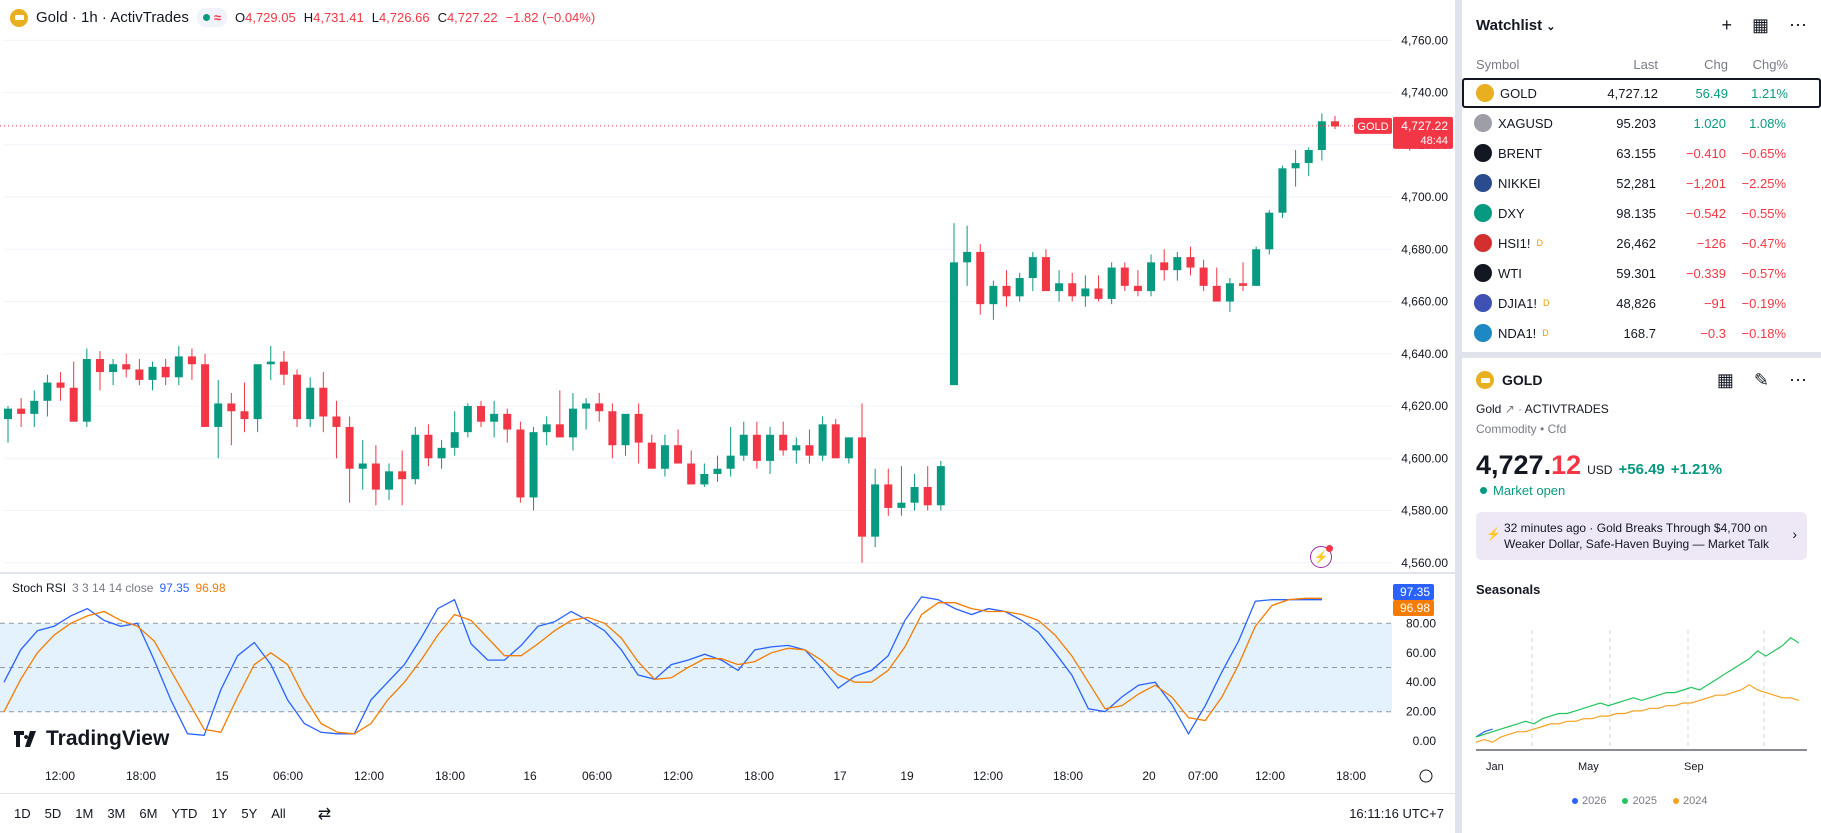  Describe the element at coordinates (1761, 379) in the screenshot. I see `edit-icon: ✎` at that location.